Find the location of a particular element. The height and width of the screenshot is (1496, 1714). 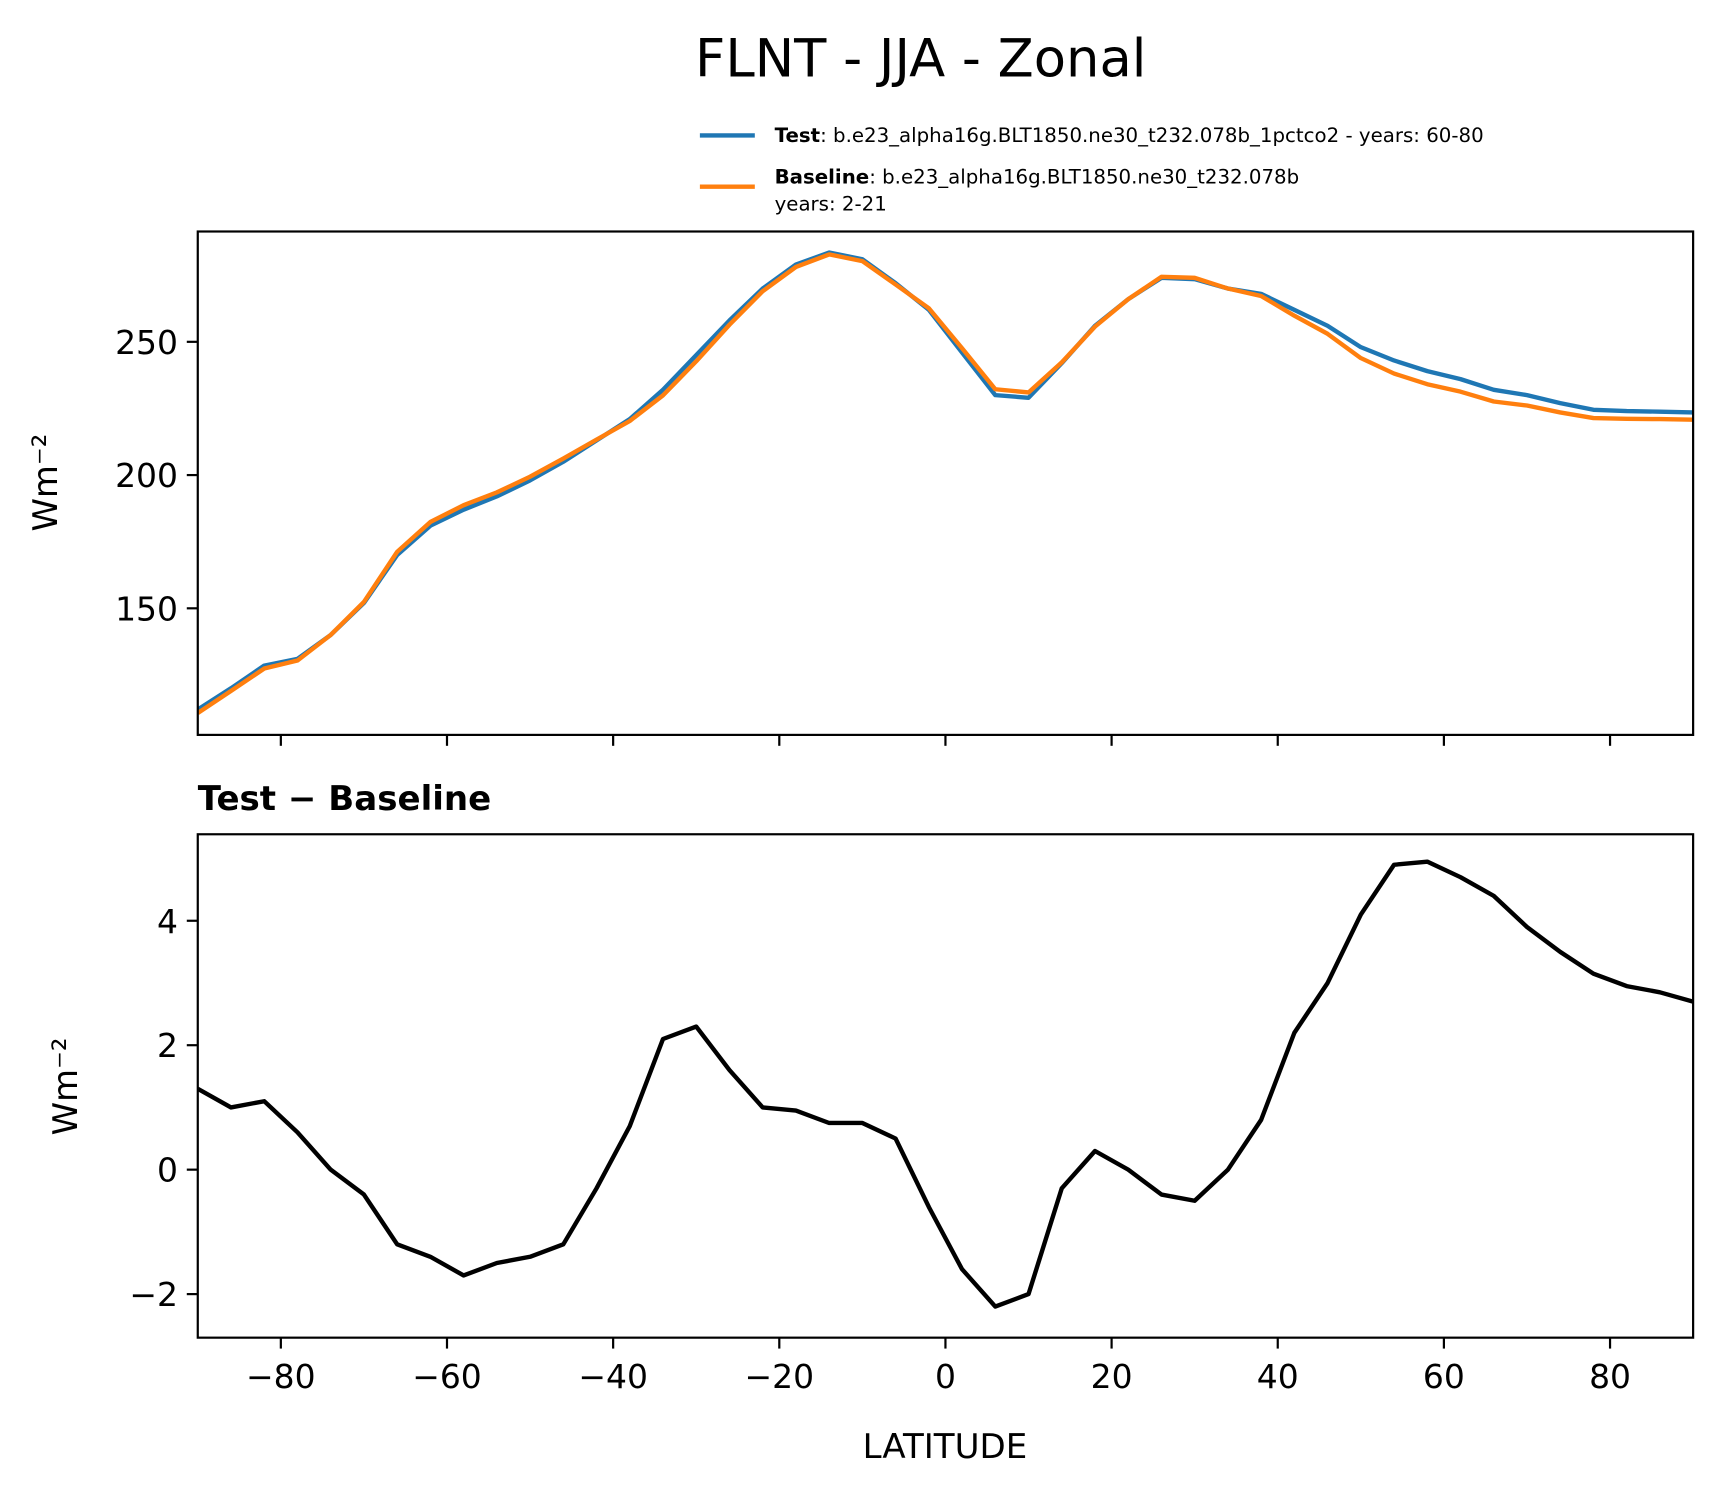

y-tick-label: 200 is located at coordinates (146, 475).